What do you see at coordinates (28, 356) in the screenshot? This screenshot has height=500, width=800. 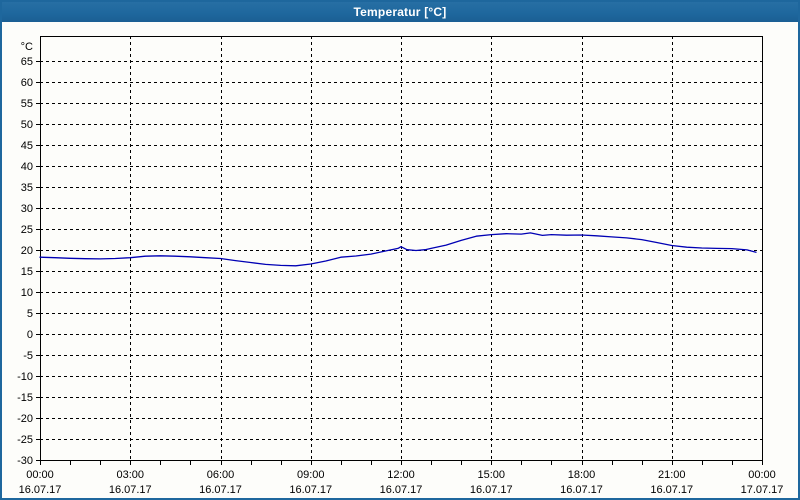 I see `y-tick-label: -5` at bounding box center [28, 356].